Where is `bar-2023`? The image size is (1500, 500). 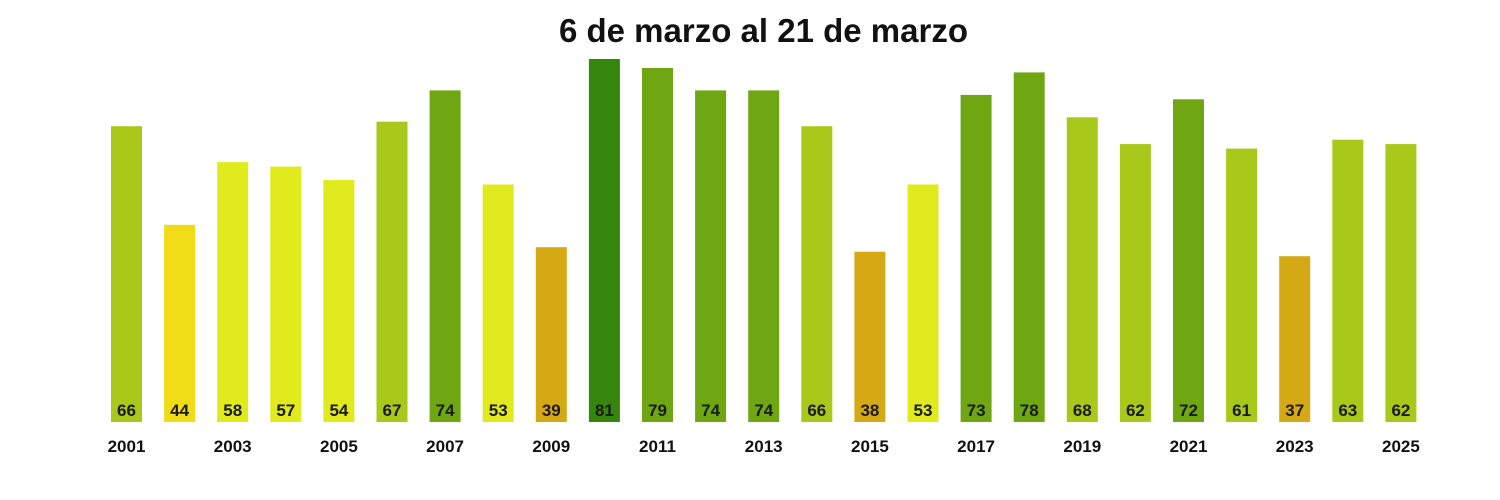 bar-2023 is located at coordinates (1295, 339).